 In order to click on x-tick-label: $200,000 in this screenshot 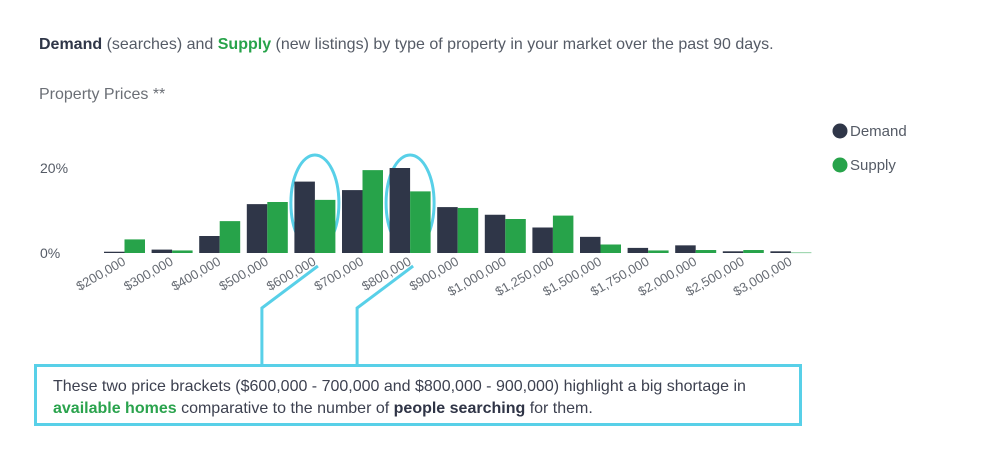, I will do `click(101, 274)`.